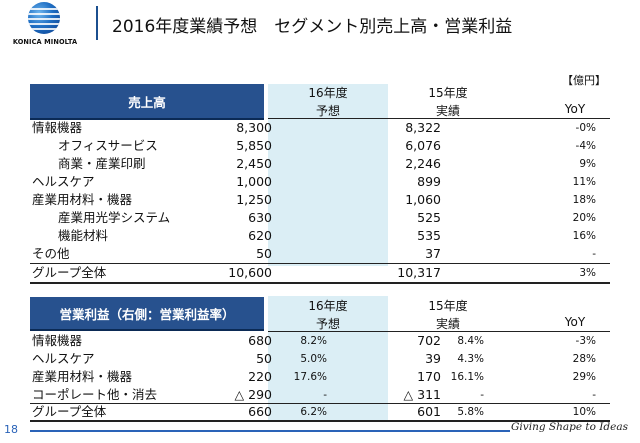 This screenshot has height=443, width=640. What do you see at coordinates (584, 182) in the screenshot?
I see `yoy: 11%` at bounding box center [584, 182].